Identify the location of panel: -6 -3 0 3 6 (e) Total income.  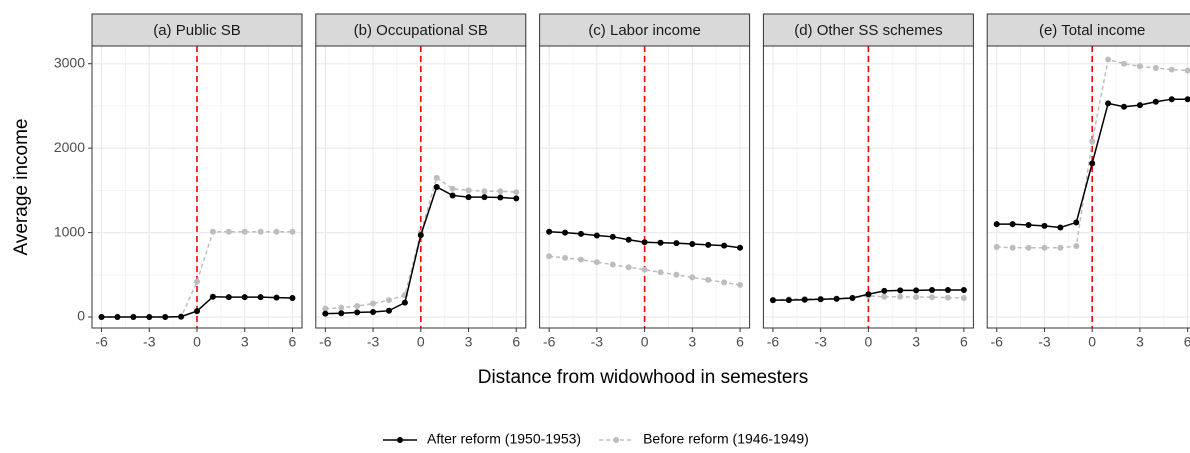
(1088, 181).